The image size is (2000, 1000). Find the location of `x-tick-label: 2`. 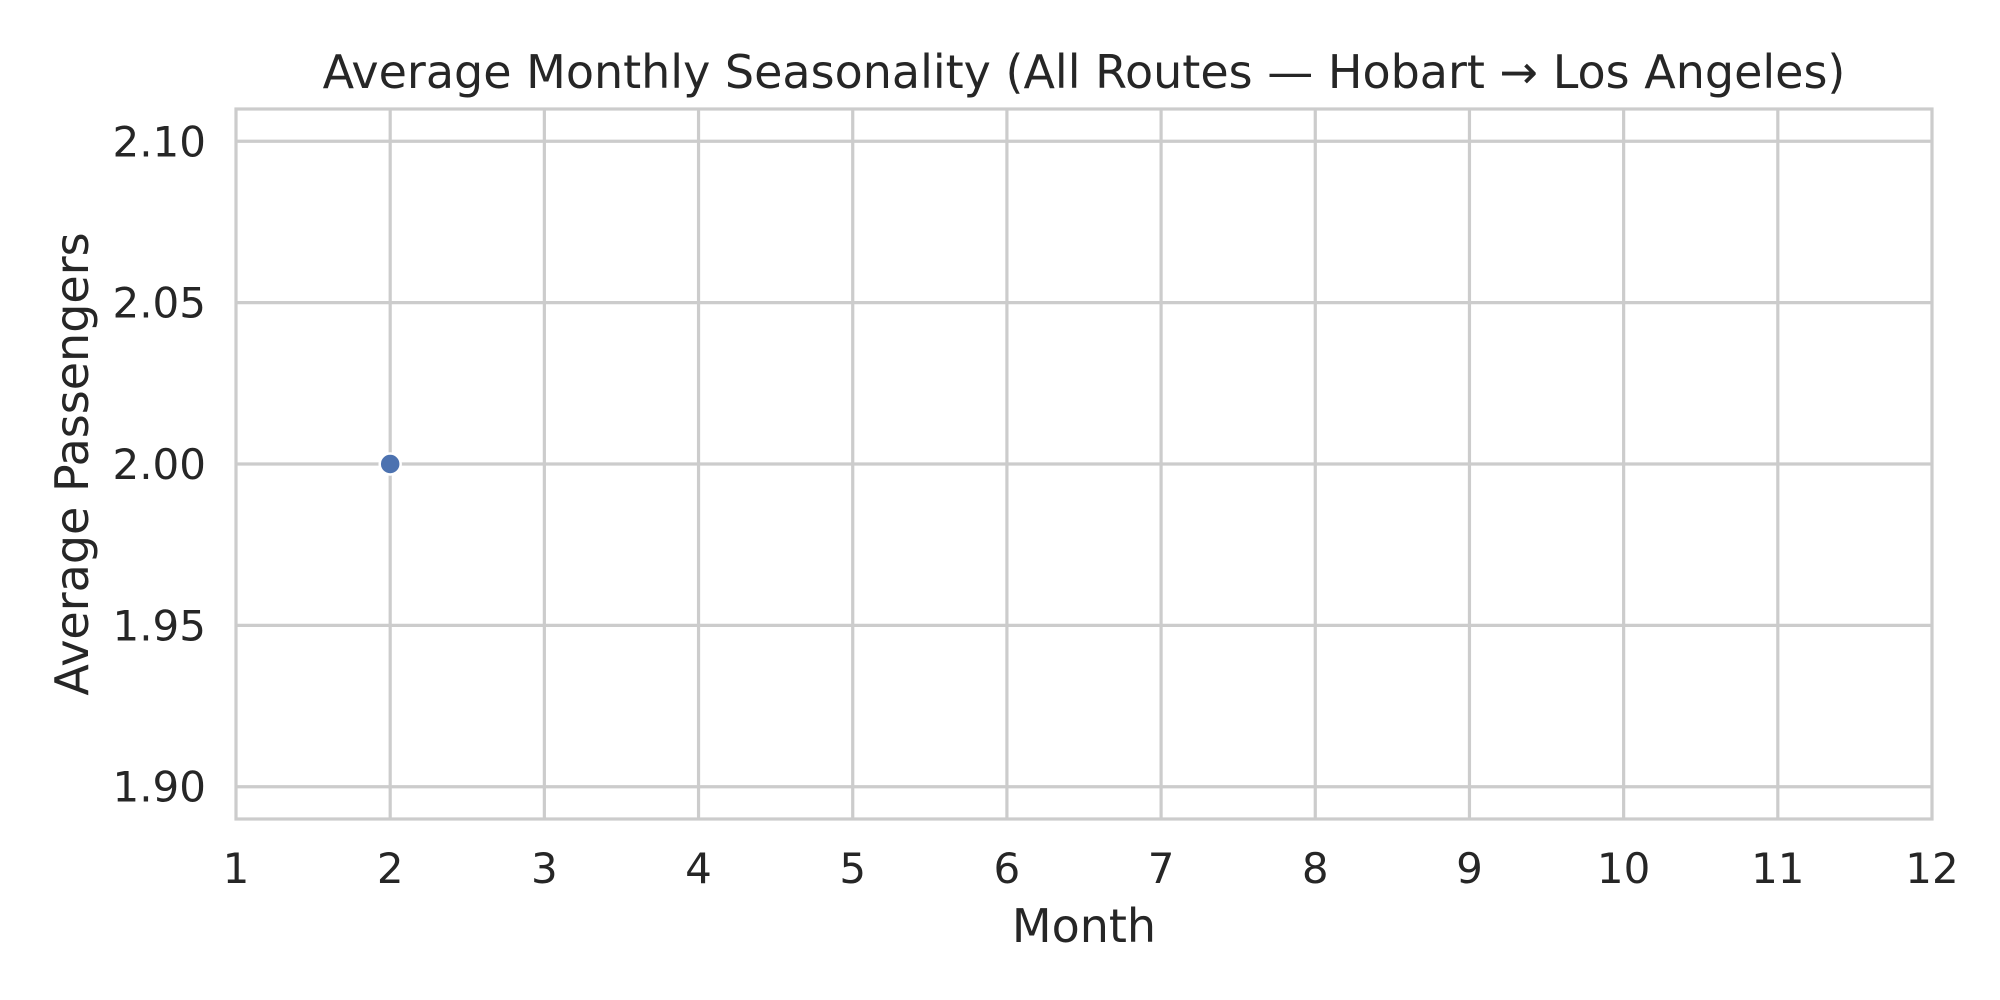

x-tick-label: 2 is located at coordinates (390, 868).